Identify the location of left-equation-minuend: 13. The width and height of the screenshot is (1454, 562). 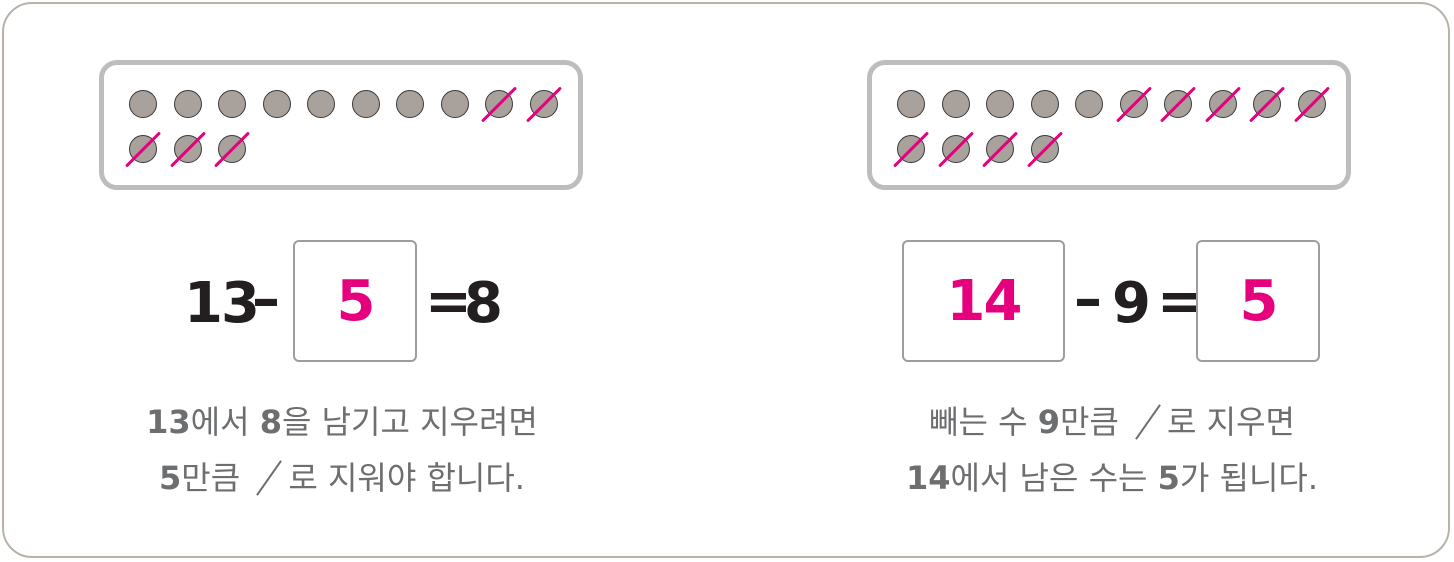
(222, 303).